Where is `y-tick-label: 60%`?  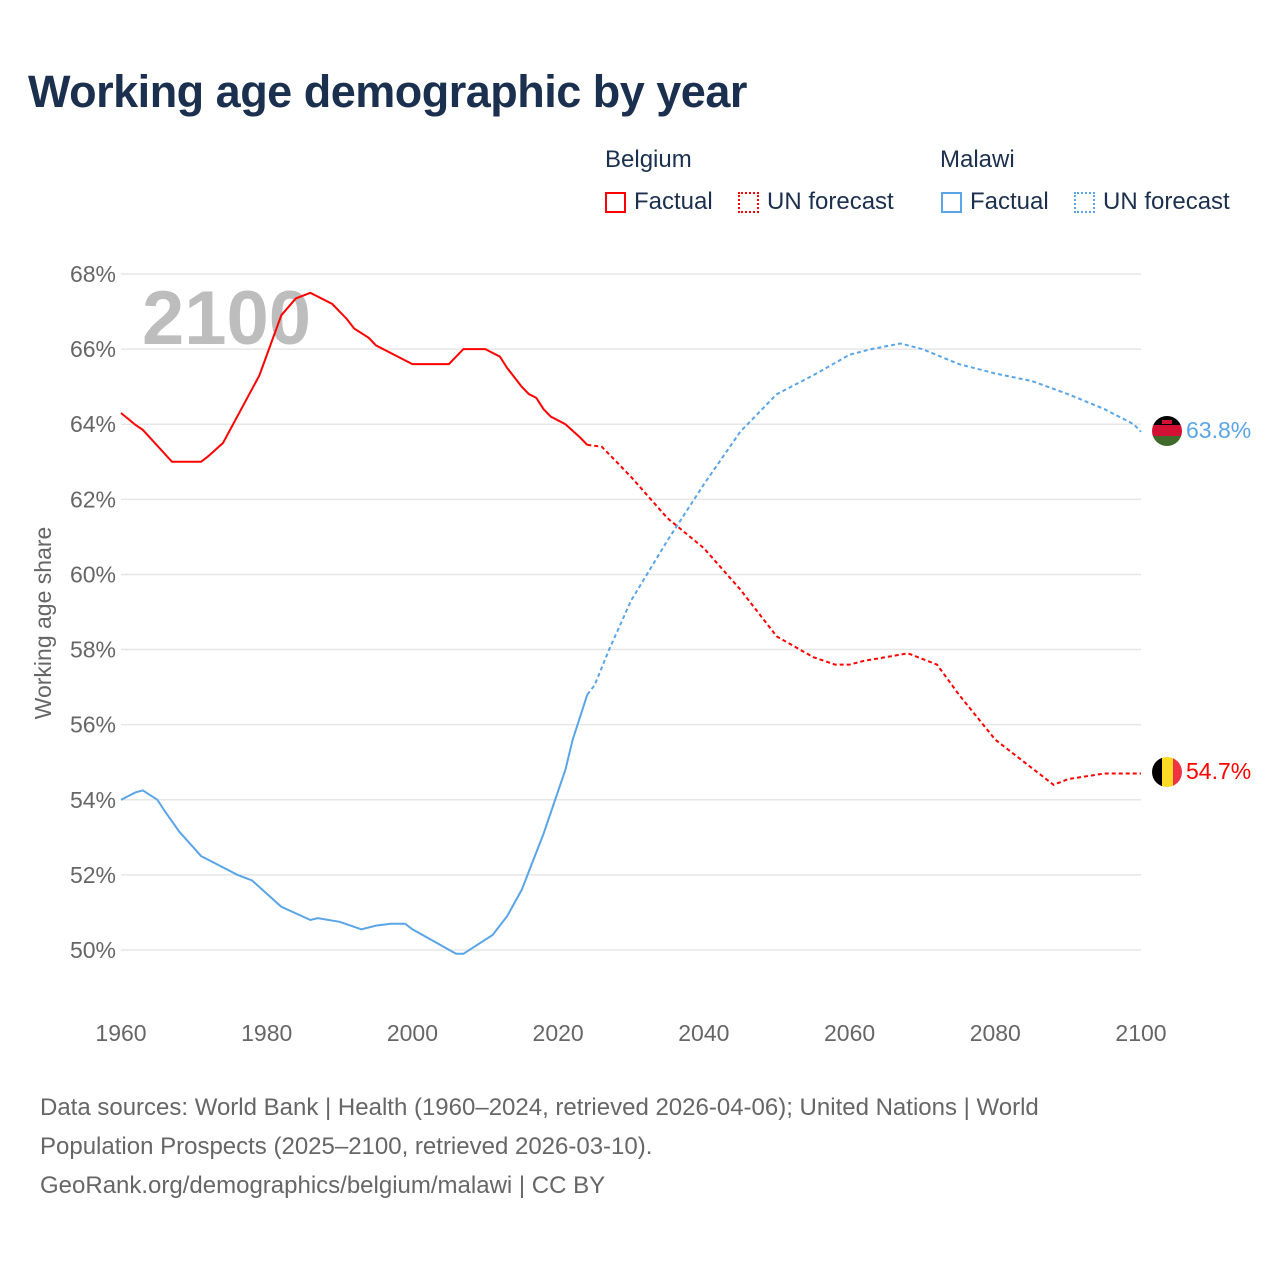
y-tick-label: 60% is located at coordinates (93, 574).